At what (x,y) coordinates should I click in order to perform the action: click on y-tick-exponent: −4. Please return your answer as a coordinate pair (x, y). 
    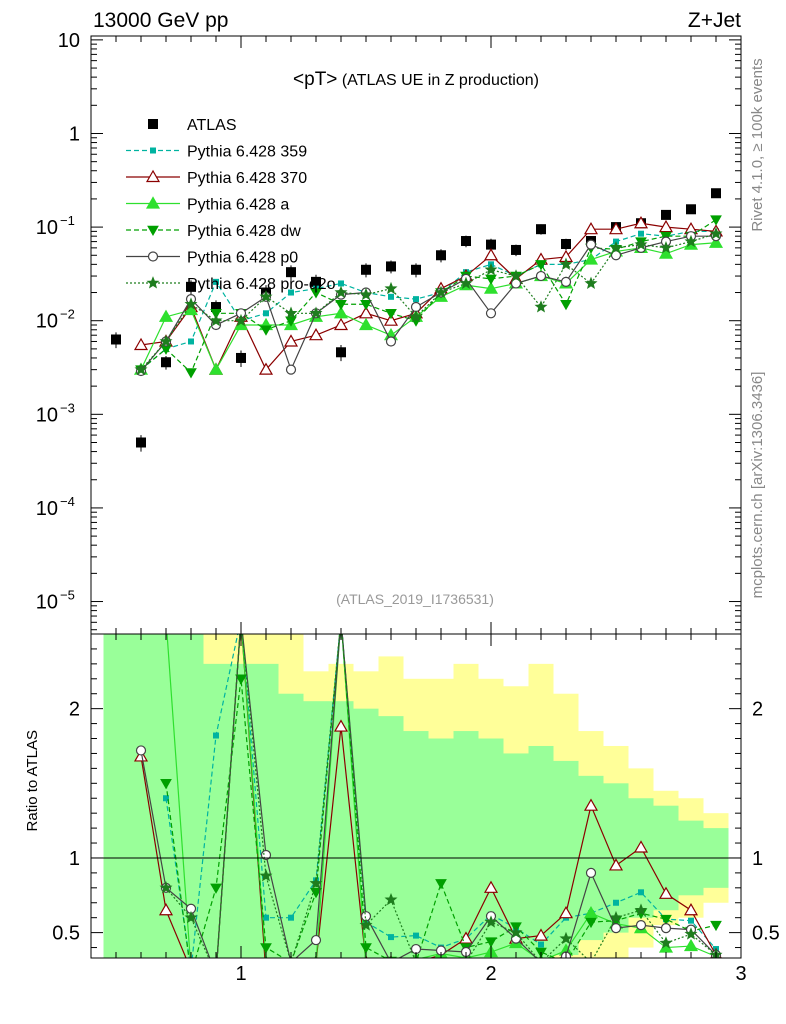
    Looking at the image, I should click on (67, 501).